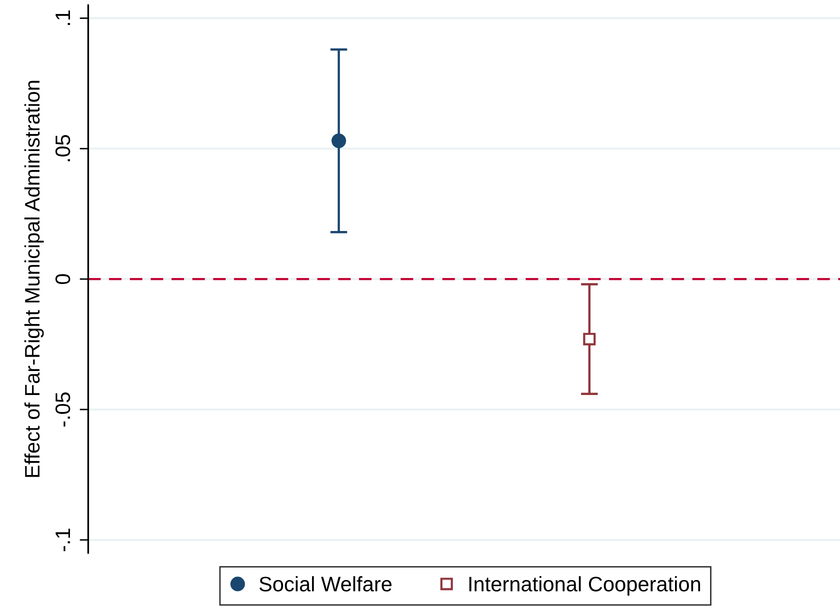 The image size is (840, 606). I want to click on legend-label: Social Welfare, so click(325, 584).